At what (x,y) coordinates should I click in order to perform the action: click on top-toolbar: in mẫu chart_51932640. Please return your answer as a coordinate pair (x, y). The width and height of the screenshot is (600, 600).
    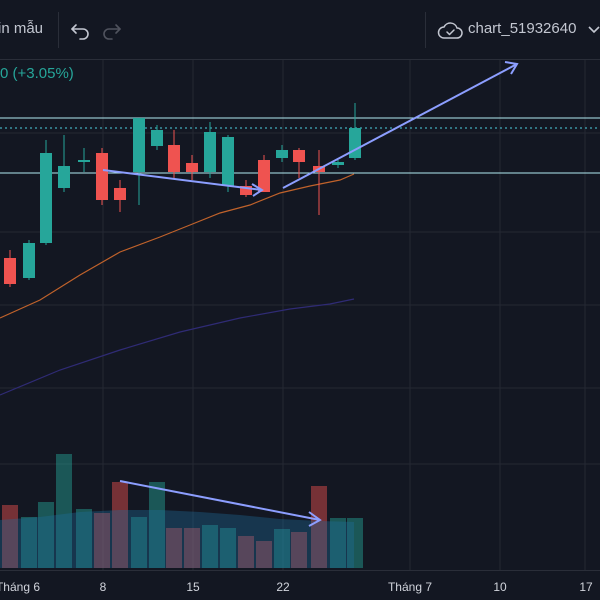
    Looking at the image, I should click on (300, 30).